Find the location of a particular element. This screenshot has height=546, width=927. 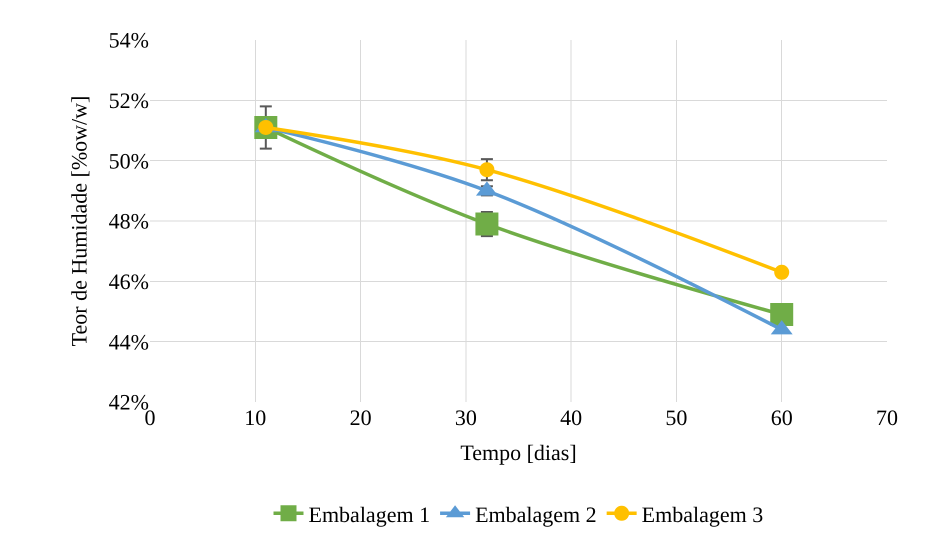

y-axis-title: Teor de Humidade [%ow/w] is located at coordinates (79, 221).